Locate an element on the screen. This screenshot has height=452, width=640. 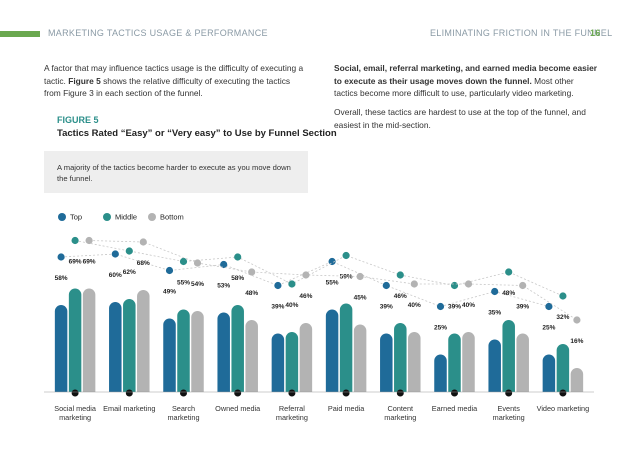
header-bar is located at coordinates (20, 34).